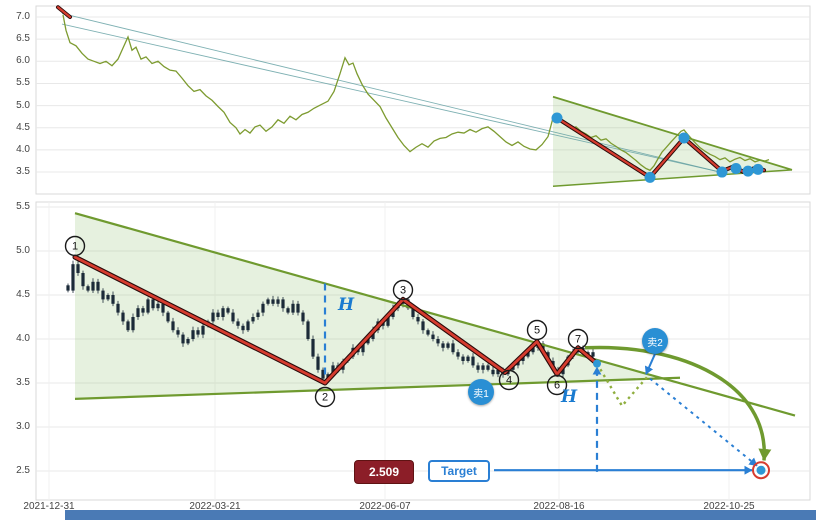 This screenshot has width=816, height=520. What do you see at coordinates (703, 422) in the screenshot?
I see `target-dotted-arrow` at bounding box center [703, 422].